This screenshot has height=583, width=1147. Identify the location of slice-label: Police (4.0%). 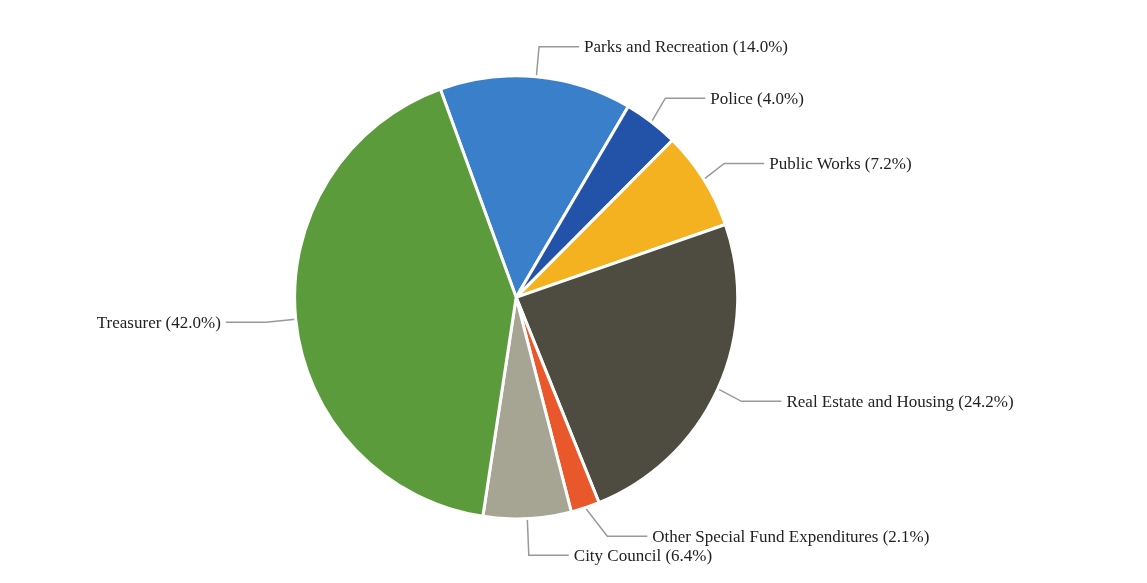
(757, 98).